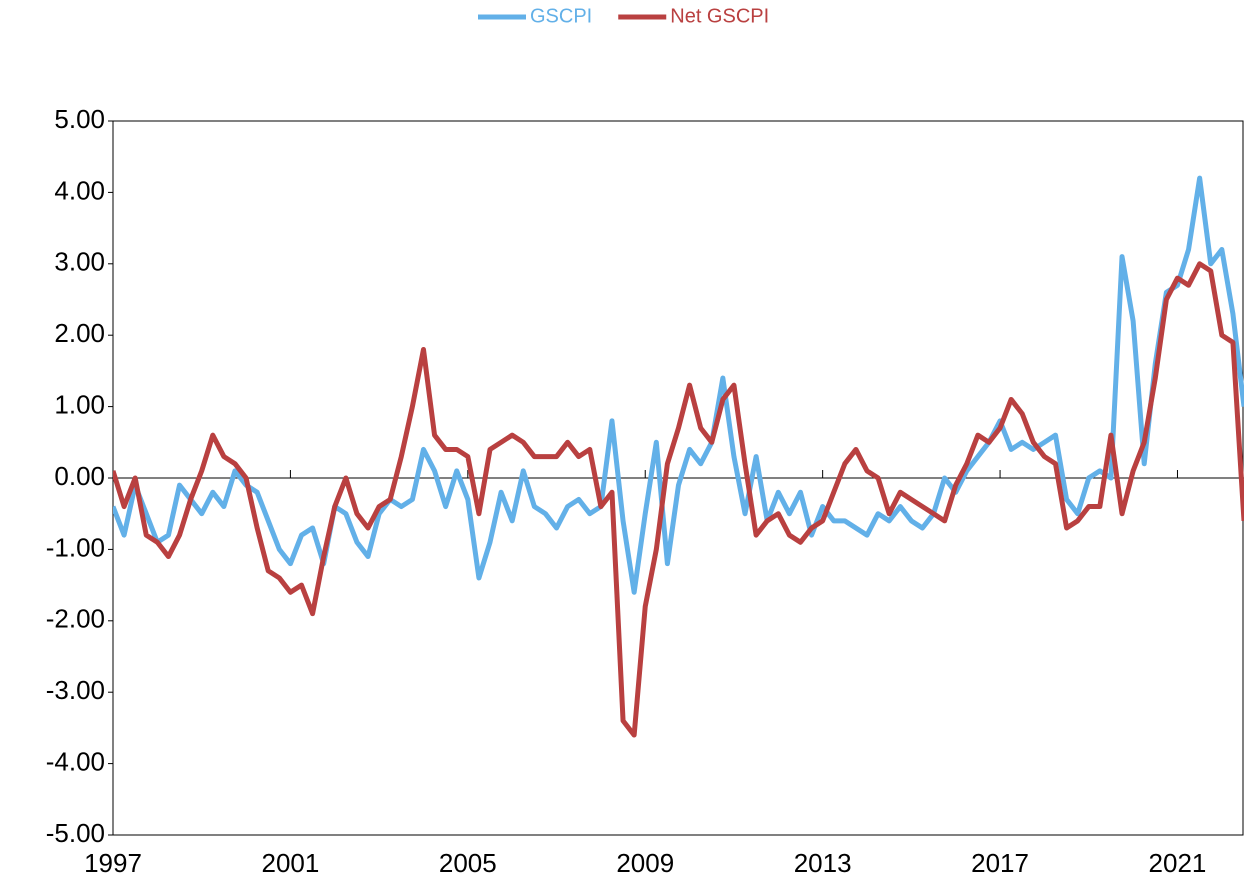 The image size is (1244, 892). Describe the element at coordinates (719, 16) in the screenshot. I see `legend-label: Net GSCPI` at that location.